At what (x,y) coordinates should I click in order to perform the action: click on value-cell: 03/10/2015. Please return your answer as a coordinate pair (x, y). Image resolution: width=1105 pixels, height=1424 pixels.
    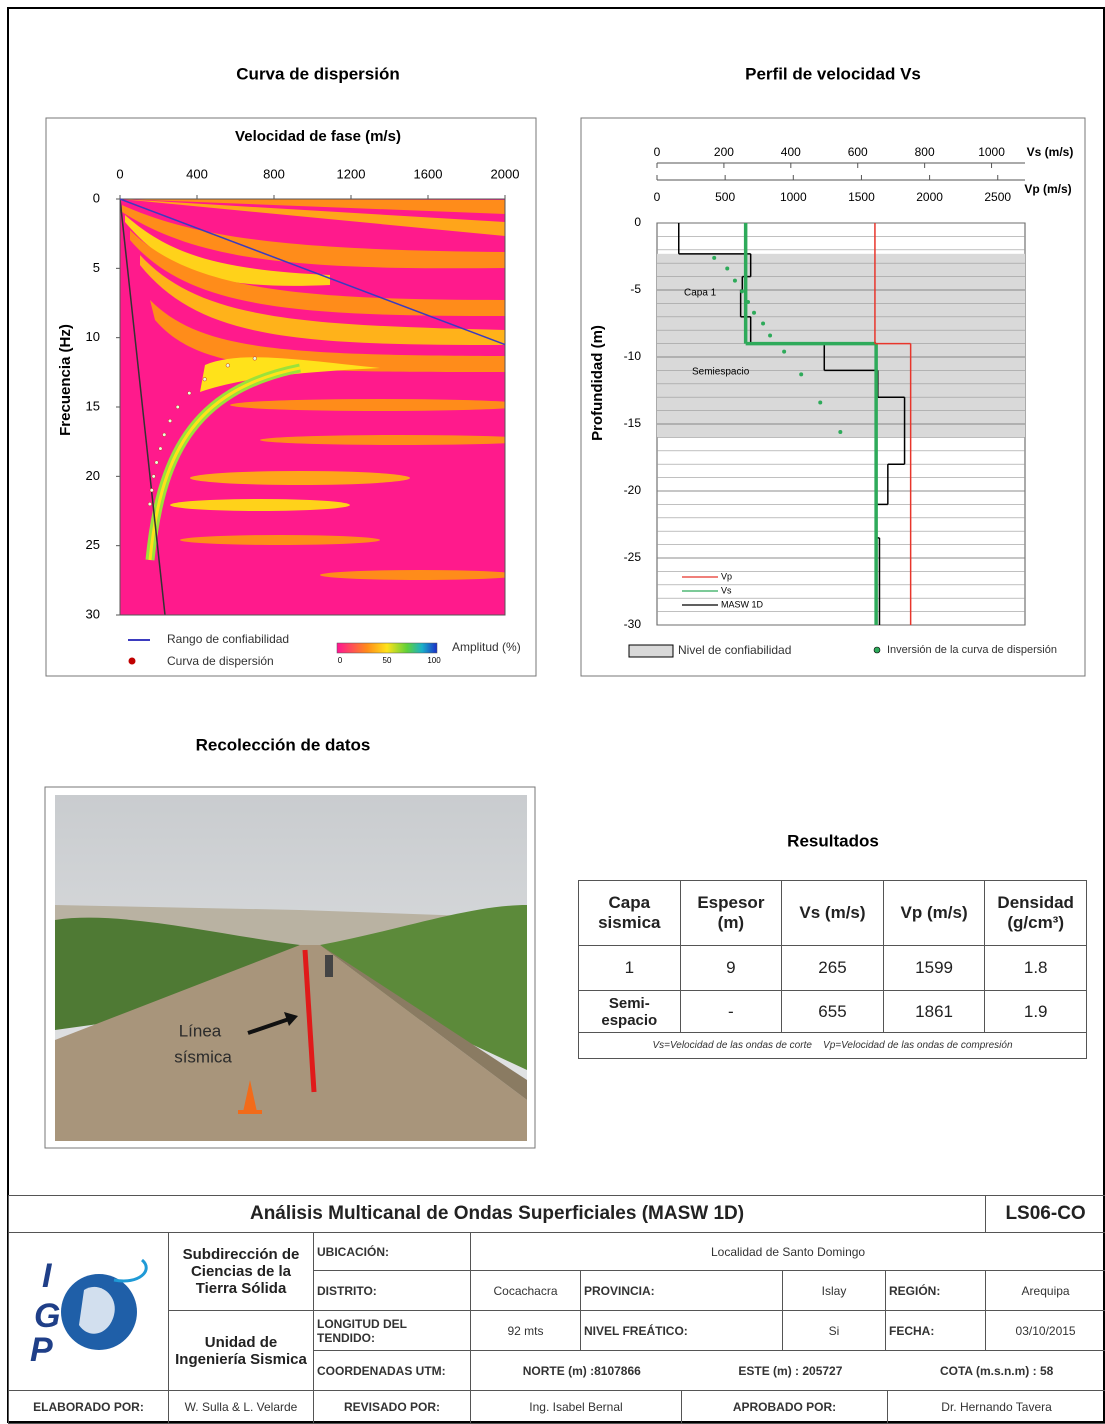
    Looking at the image, I should click on (1045, 1331).